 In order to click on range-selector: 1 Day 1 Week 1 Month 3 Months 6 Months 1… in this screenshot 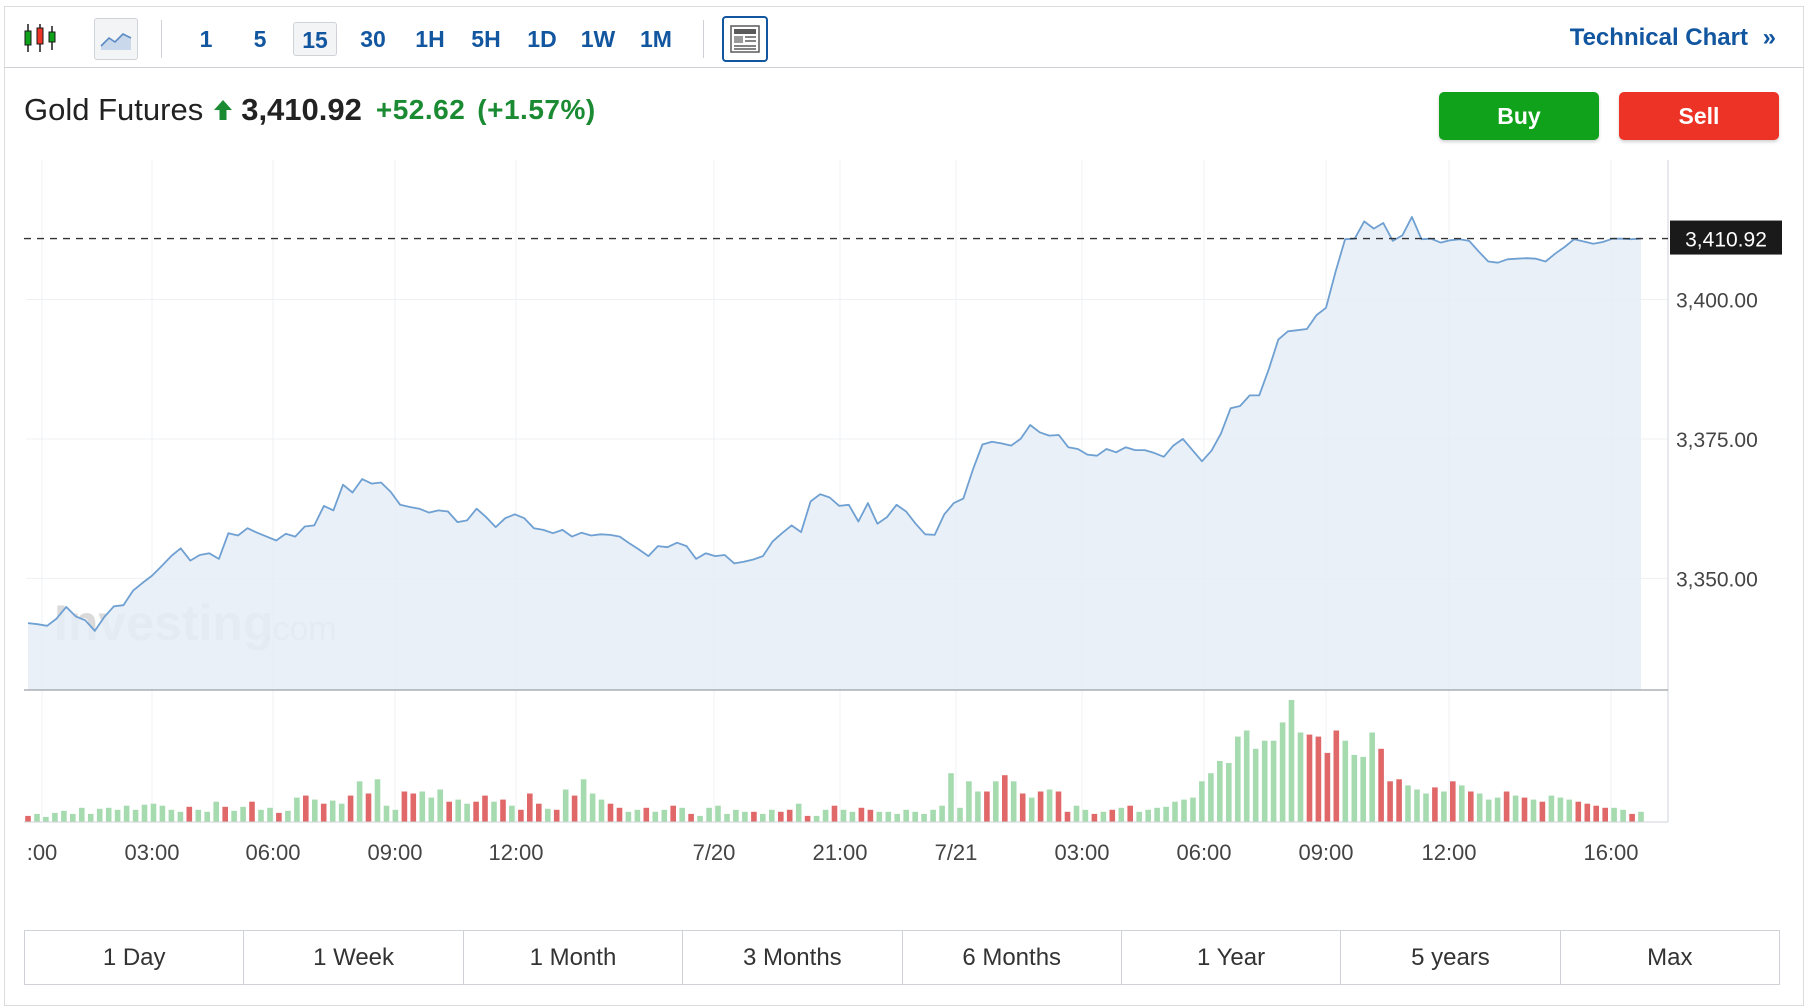, I will do `click(902, 957)`.